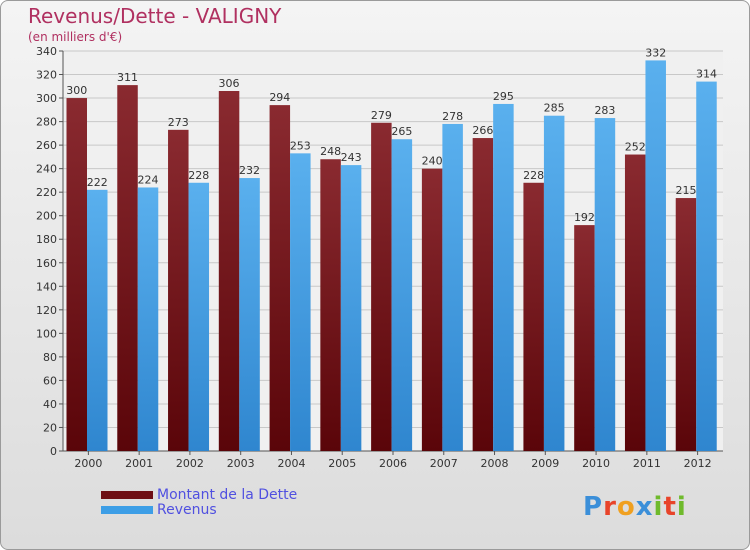  Describe the element at coordinates (46, 286) in the screenshot. I see `y-tick-label: 140` at that location.